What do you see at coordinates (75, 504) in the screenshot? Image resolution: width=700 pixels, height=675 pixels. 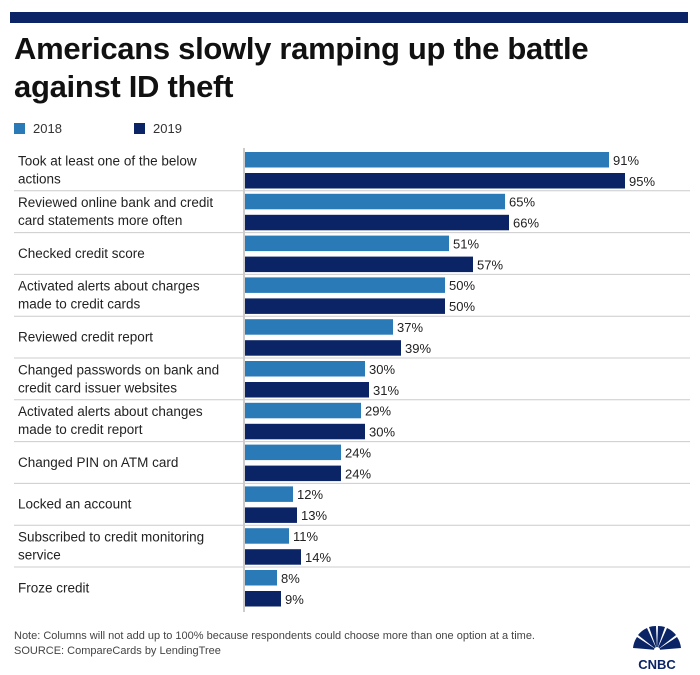 I see `category-label: Locked an account` at bounding box center [75, 504].